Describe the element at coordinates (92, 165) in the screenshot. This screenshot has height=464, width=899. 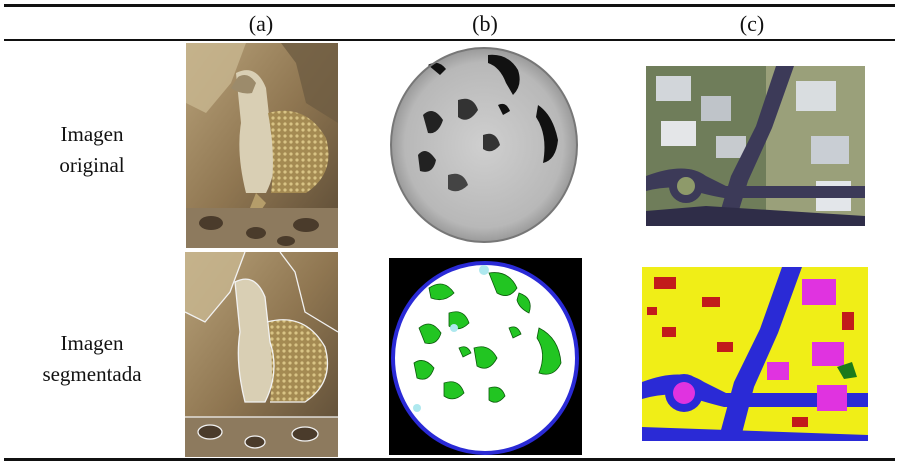
I see `row-label-line: original` at that location.